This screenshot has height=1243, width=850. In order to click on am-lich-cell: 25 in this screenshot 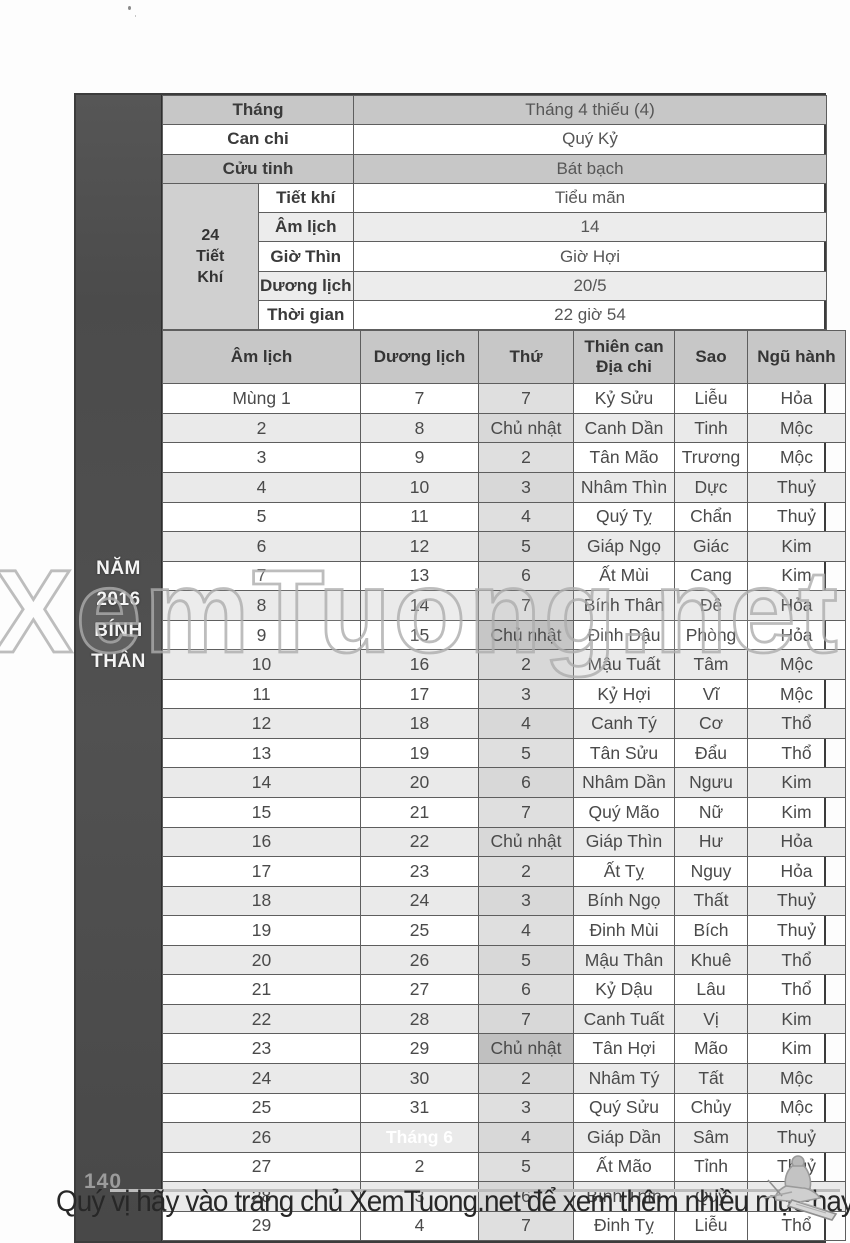, I will do `click(261, 1108)`.